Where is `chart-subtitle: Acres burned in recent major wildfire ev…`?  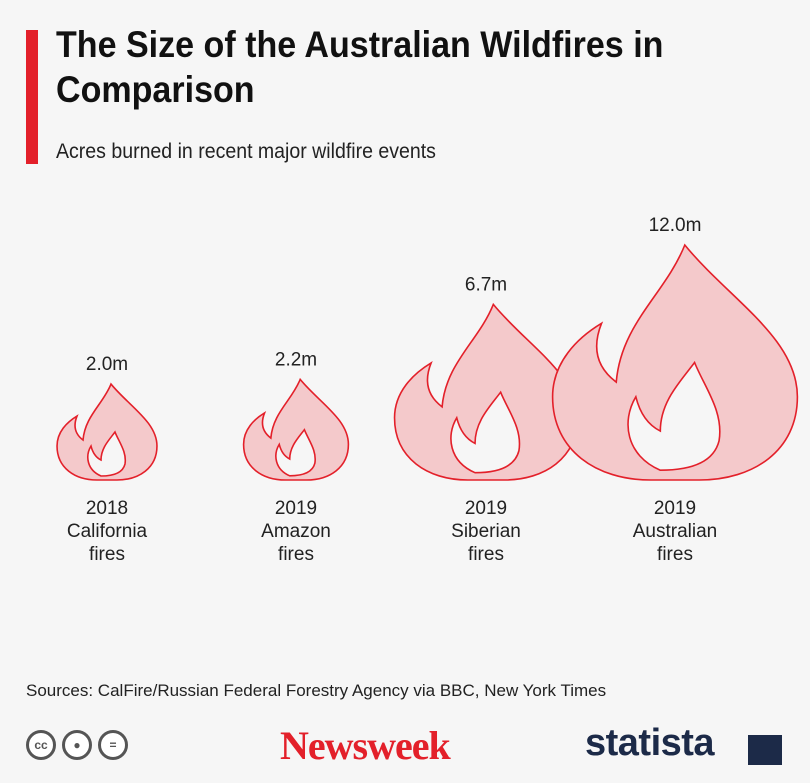
chart-subtitle: Acres burned in recent major wildfire ev… is located at coordinates (246, 151).